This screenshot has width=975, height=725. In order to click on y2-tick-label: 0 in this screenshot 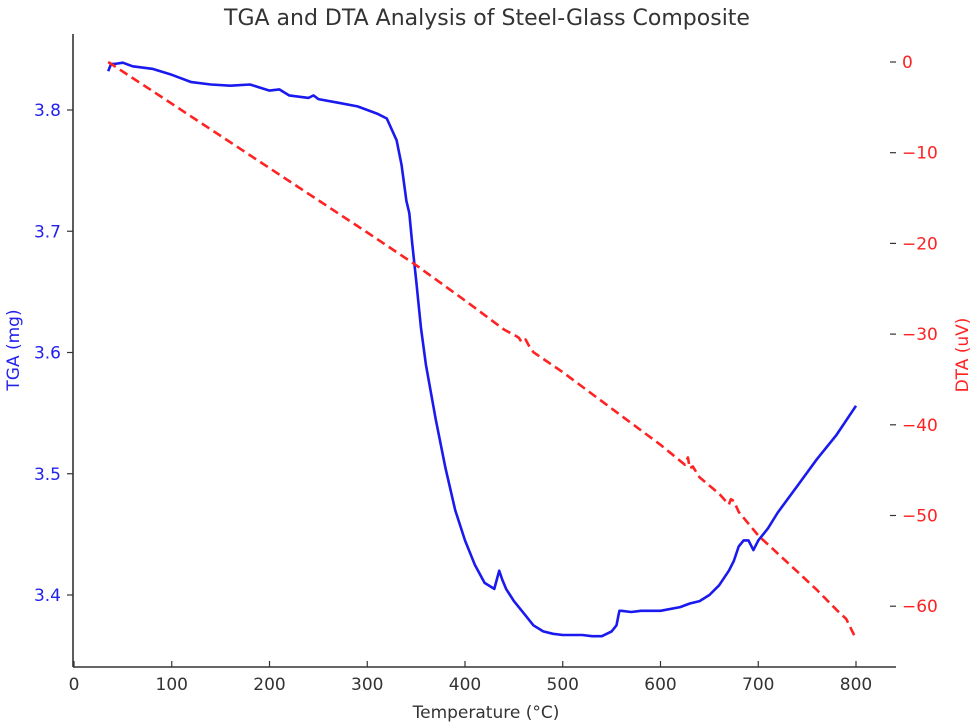, I will do `click(907, 63)`.